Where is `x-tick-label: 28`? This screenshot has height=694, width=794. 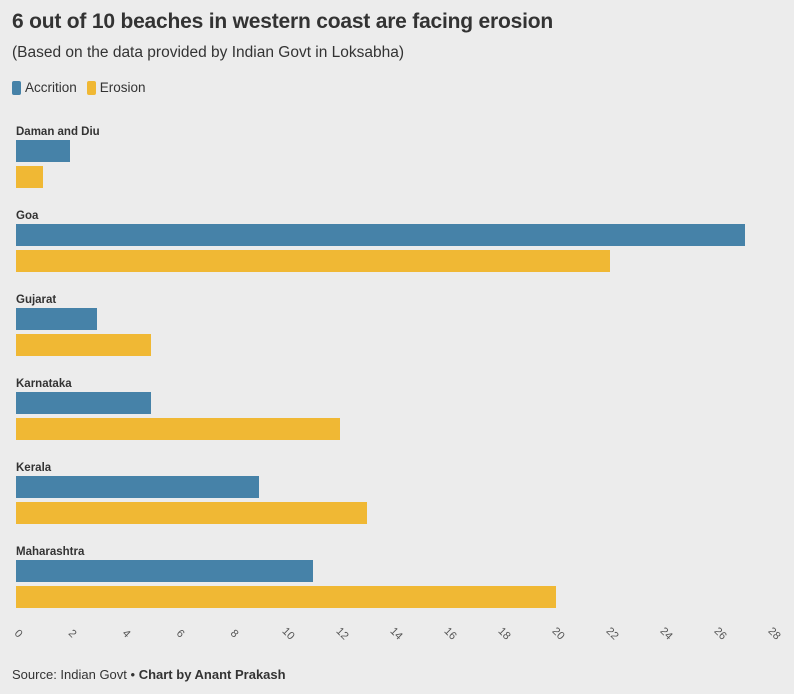 x-tick-label: 28 is located at coordinates (774, 633).